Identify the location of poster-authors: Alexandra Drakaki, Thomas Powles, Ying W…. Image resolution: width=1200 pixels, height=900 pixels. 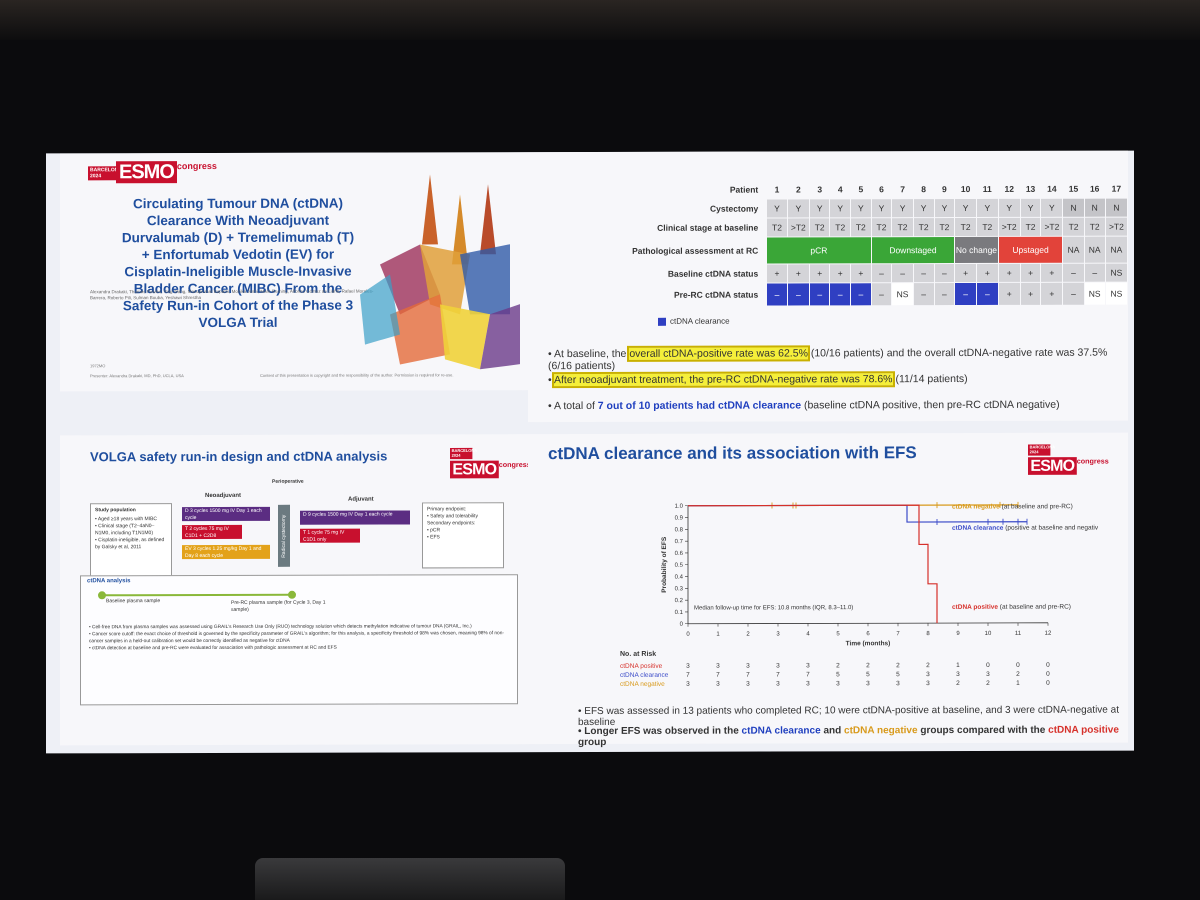
(232, 294).